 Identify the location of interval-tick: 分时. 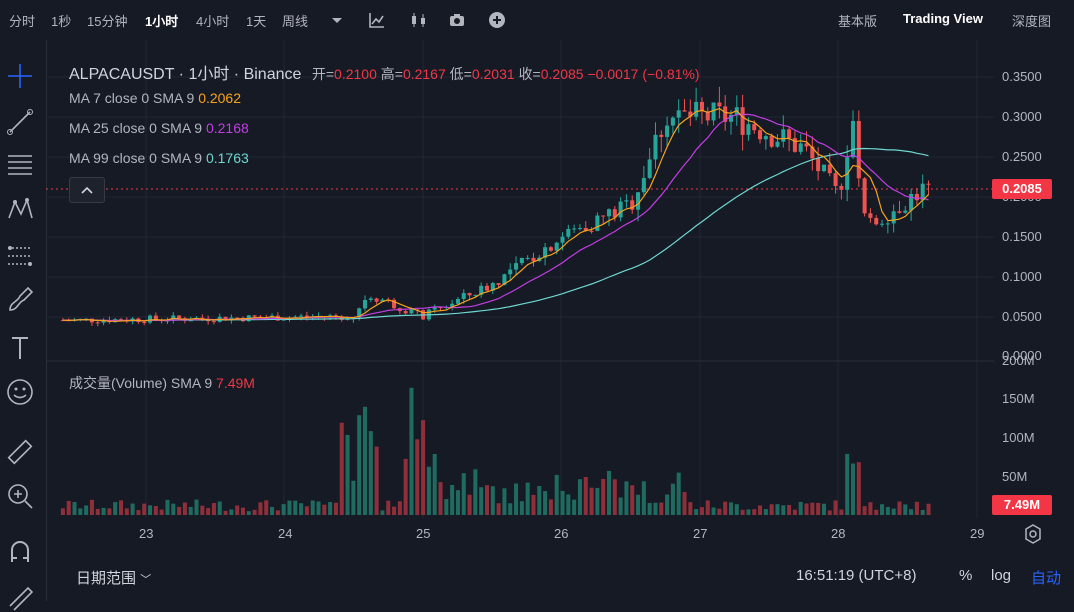
(22, 21).